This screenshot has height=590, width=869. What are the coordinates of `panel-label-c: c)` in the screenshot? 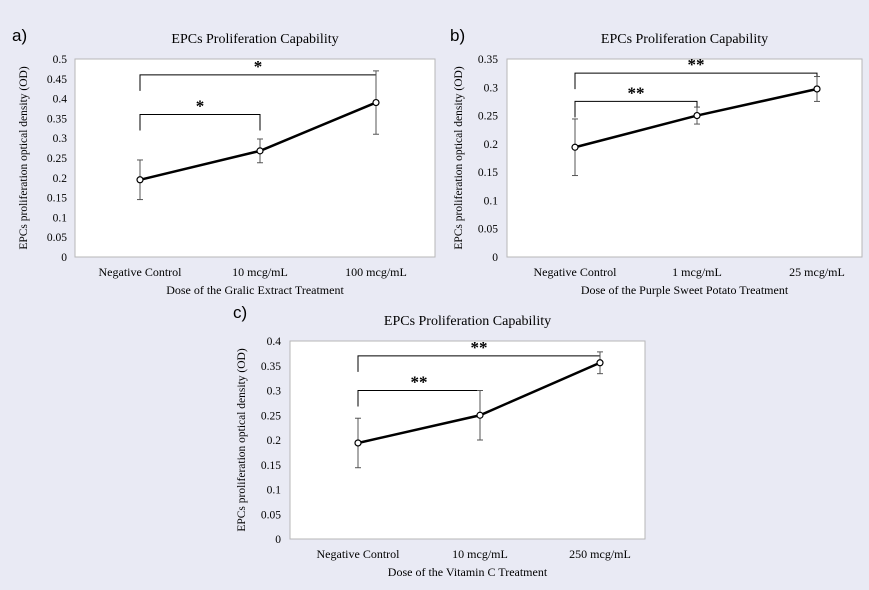 It's located at (240, 312).